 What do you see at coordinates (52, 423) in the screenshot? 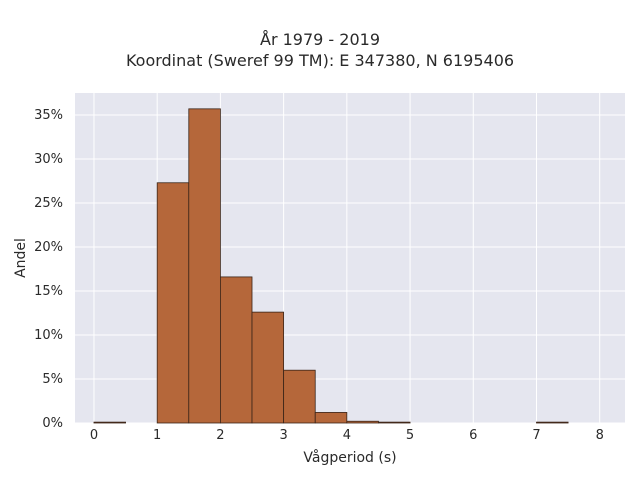
I see `y-tick-label: 0%` at bounding box center [52, 423].